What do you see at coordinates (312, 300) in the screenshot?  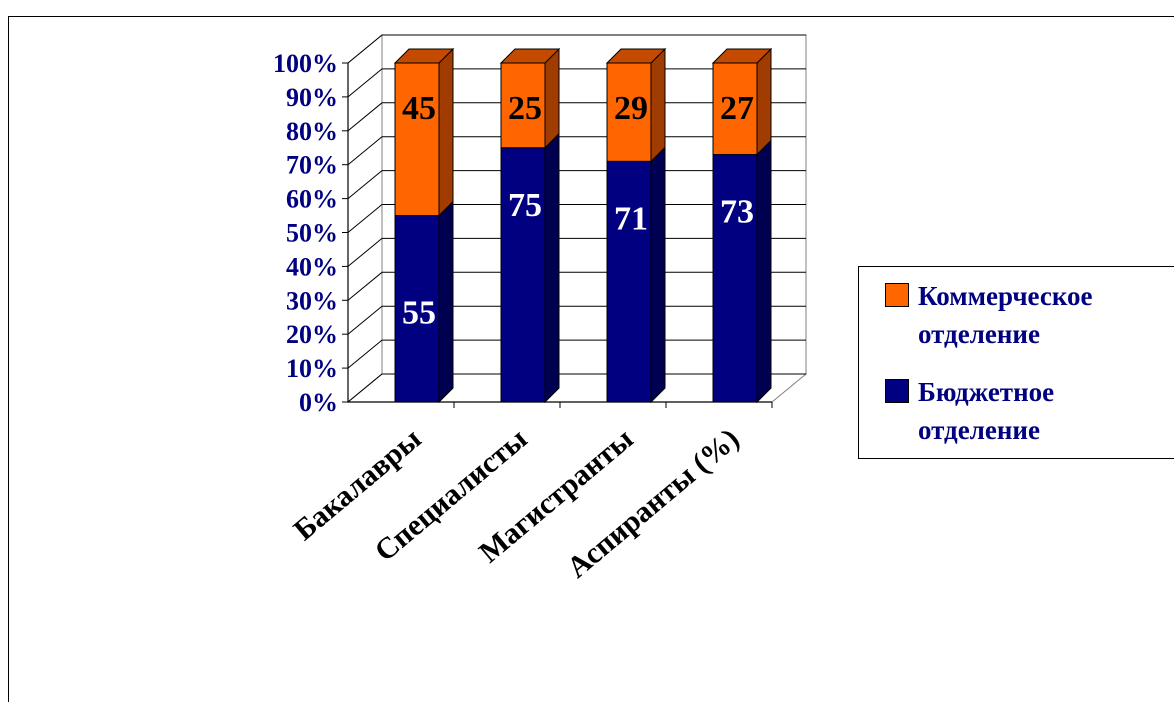 I see `y-tick-label: 30%` at bounding box center [312, 300].